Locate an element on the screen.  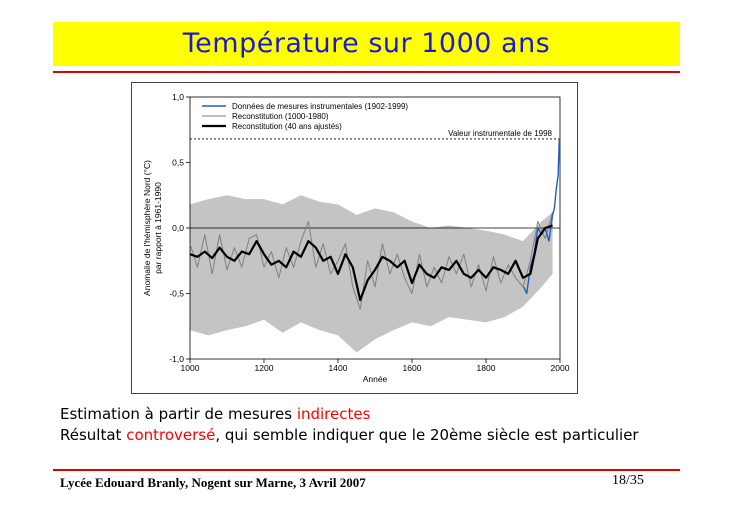
x-tick-label: 2000 is located at coordinates (560, 368).